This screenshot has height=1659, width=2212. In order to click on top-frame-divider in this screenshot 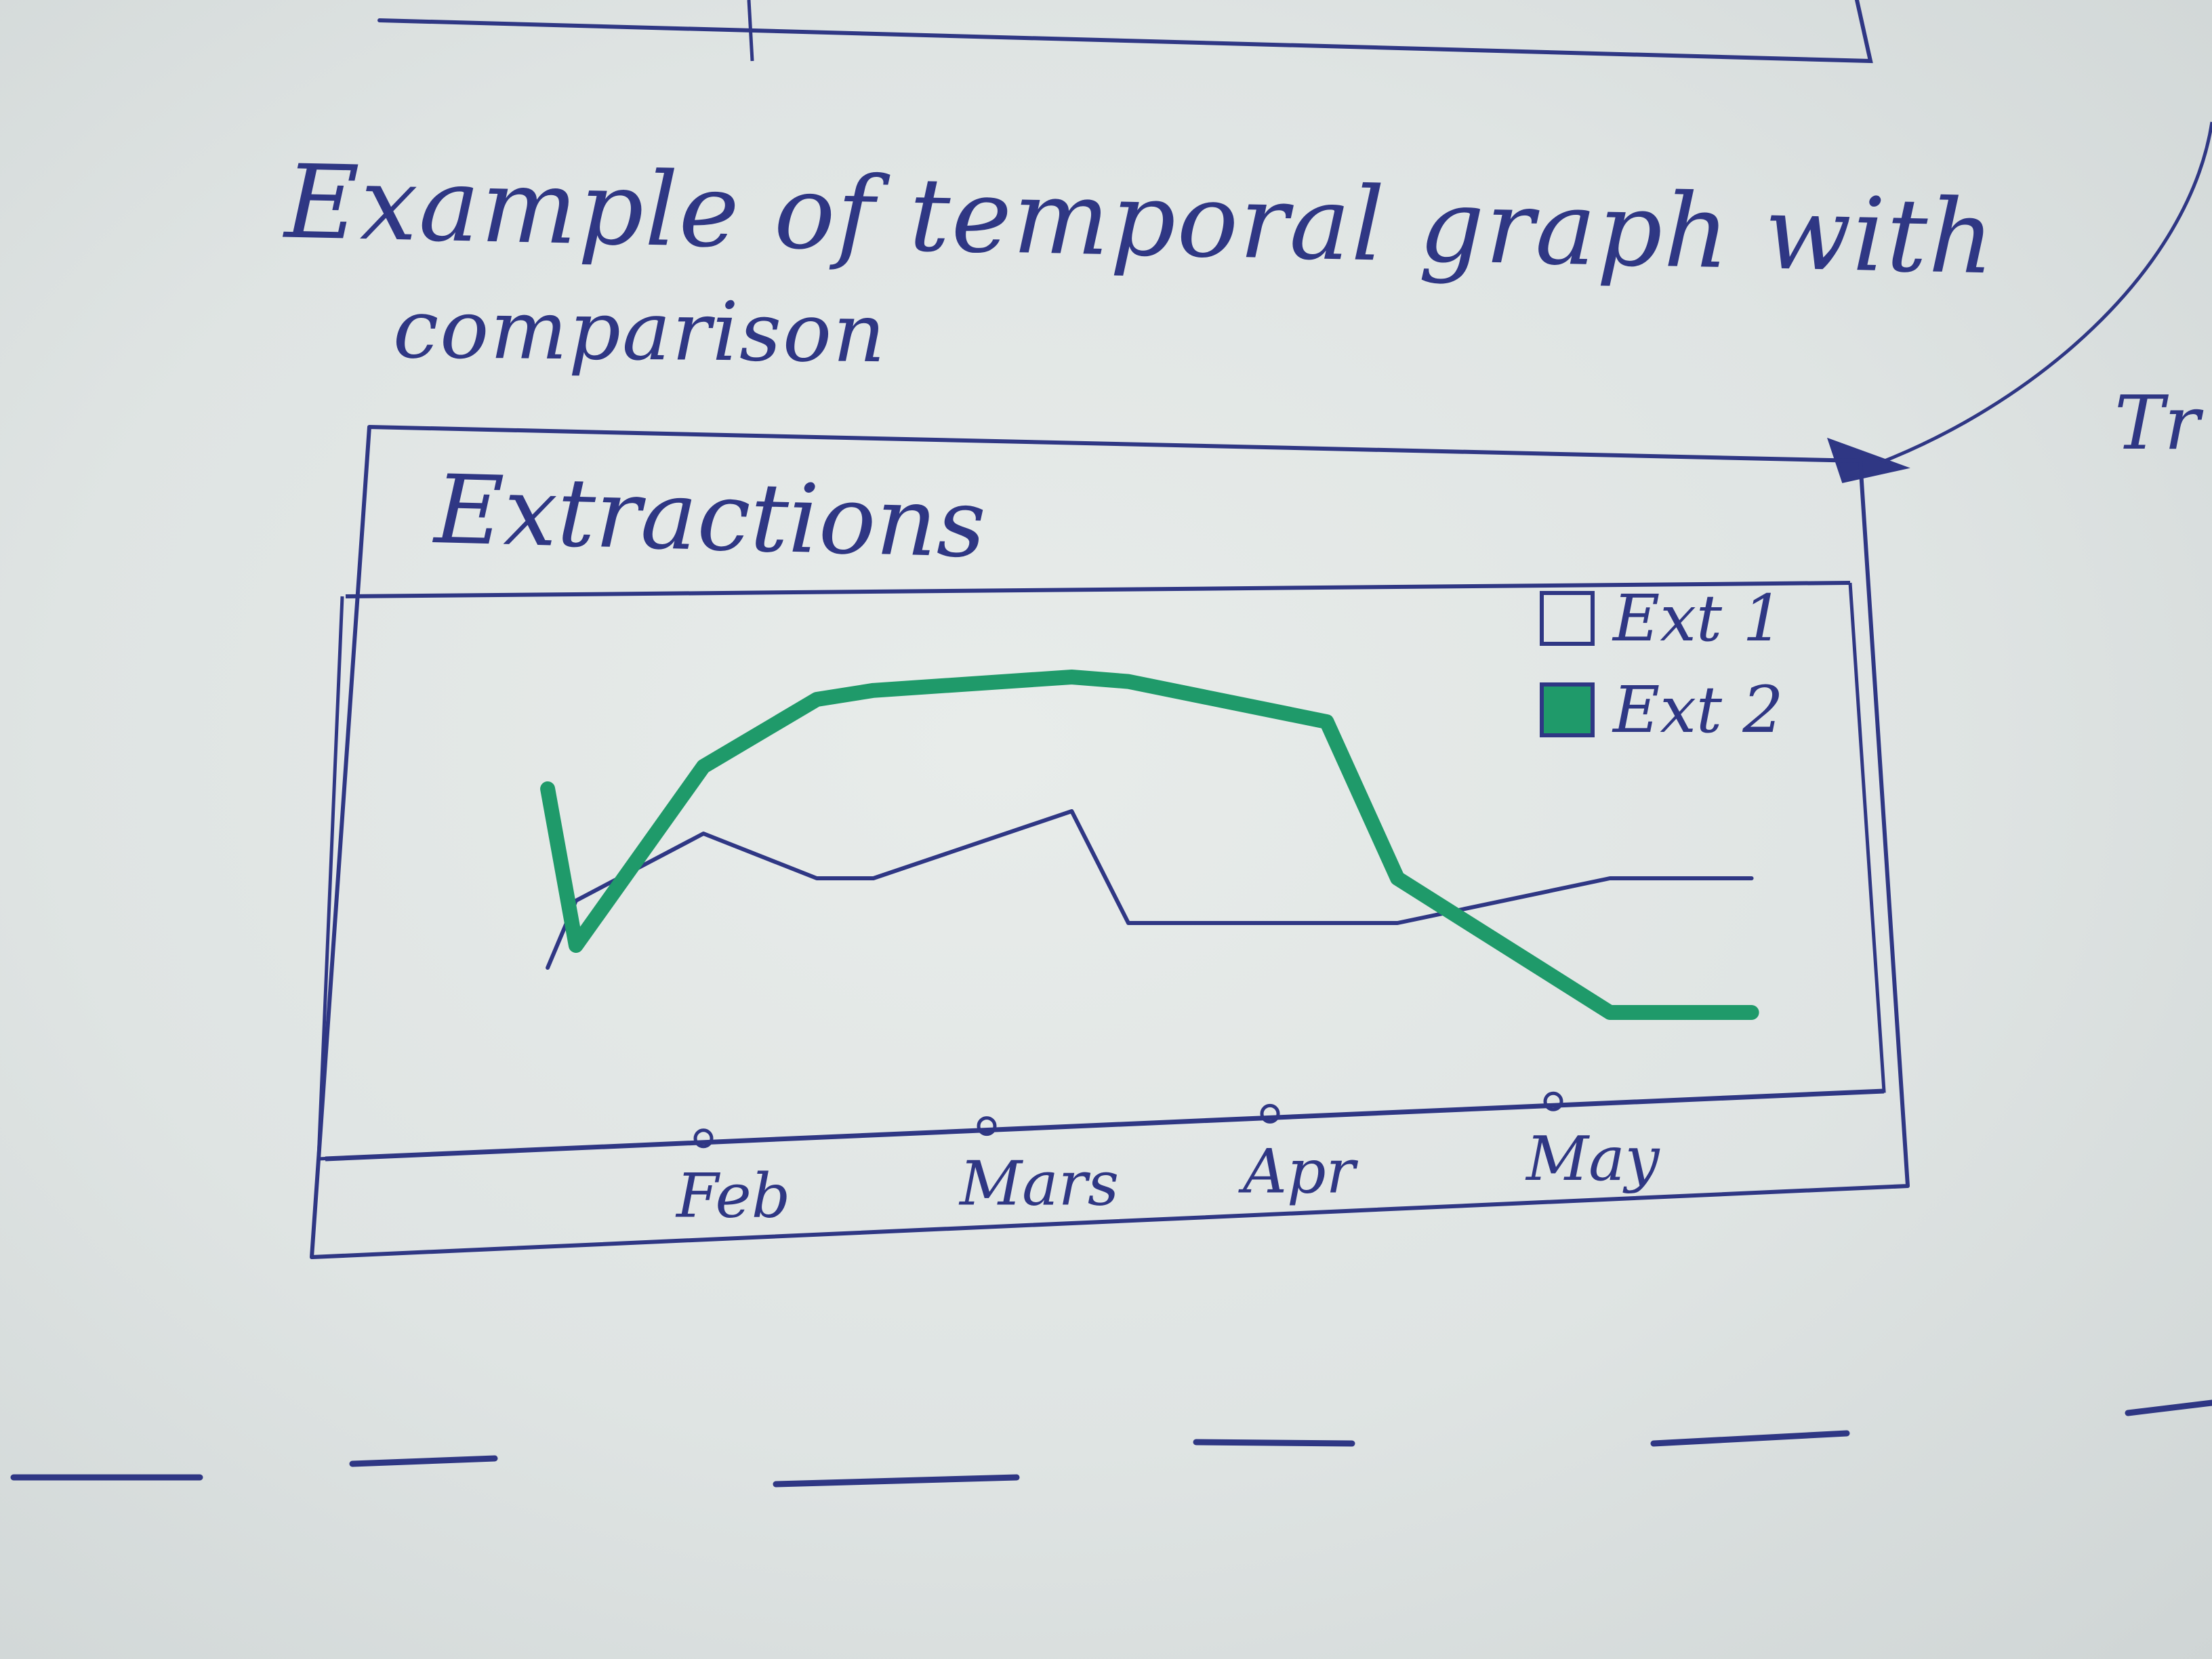, I will do `click(750, 31)`.